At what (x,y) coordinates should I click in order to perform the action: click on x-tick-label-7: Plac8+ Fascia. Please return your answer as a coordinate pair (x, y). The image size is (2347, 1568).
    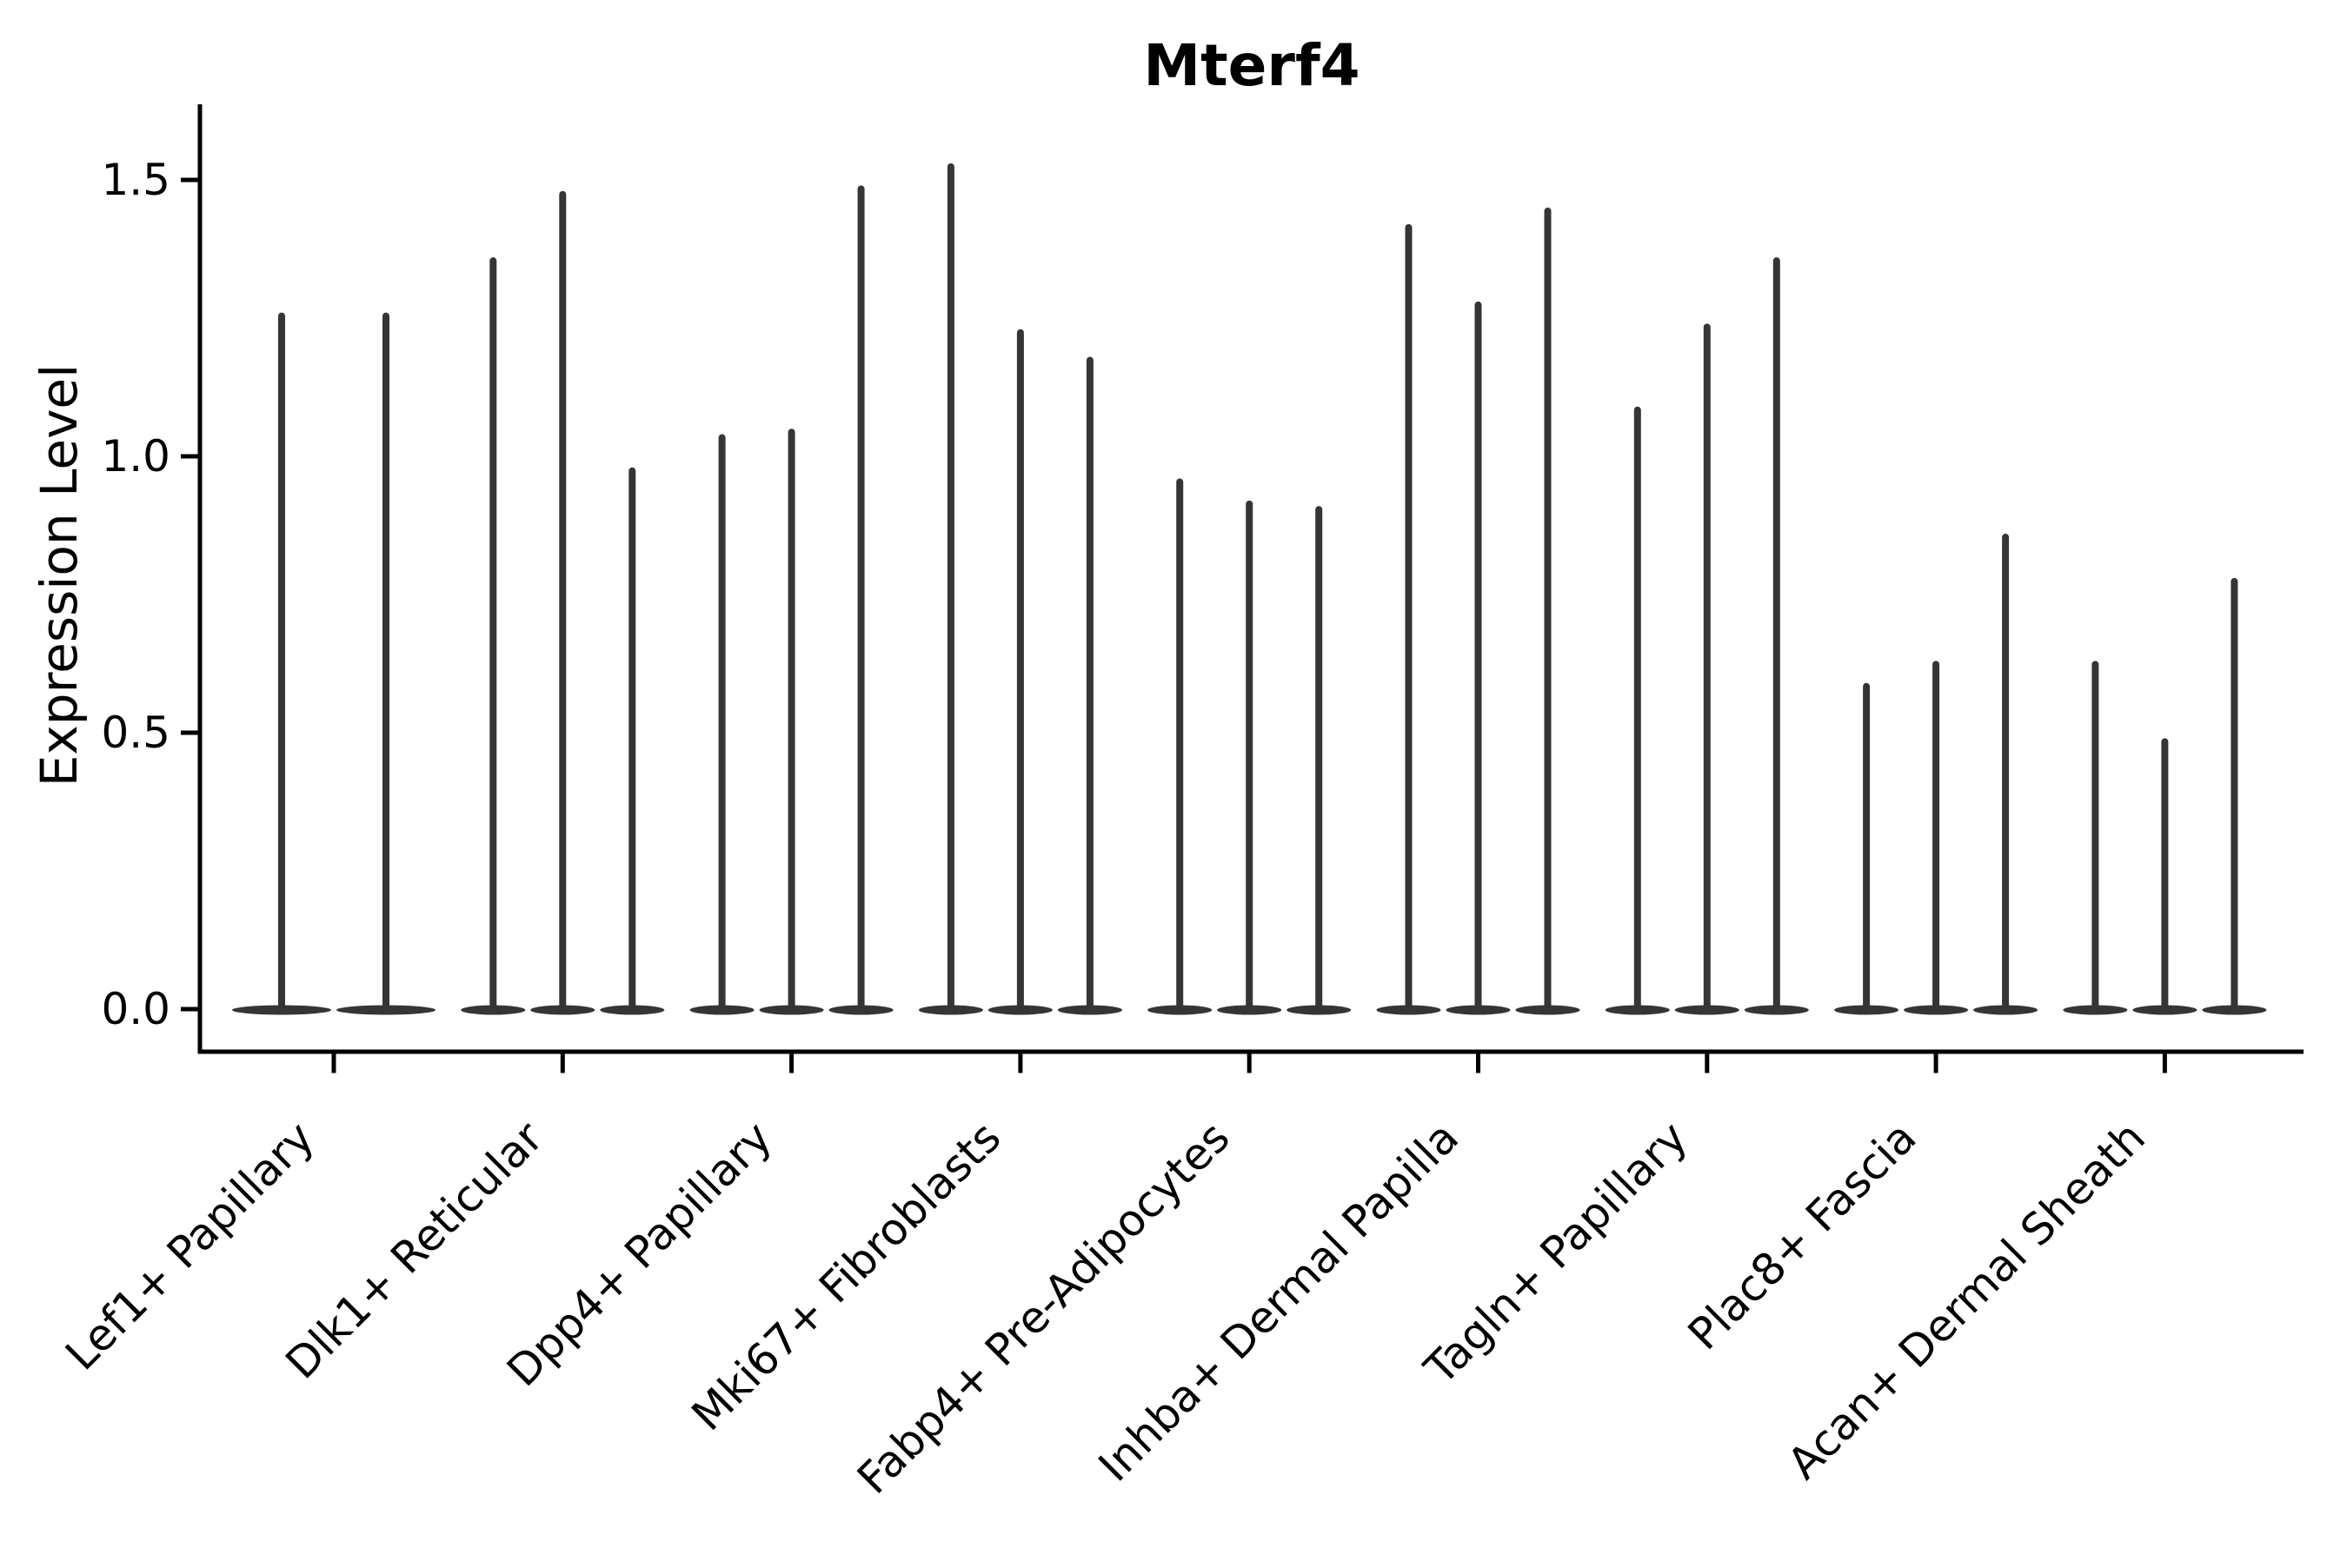
    Looking at the image, I should click on (1802, 1235).